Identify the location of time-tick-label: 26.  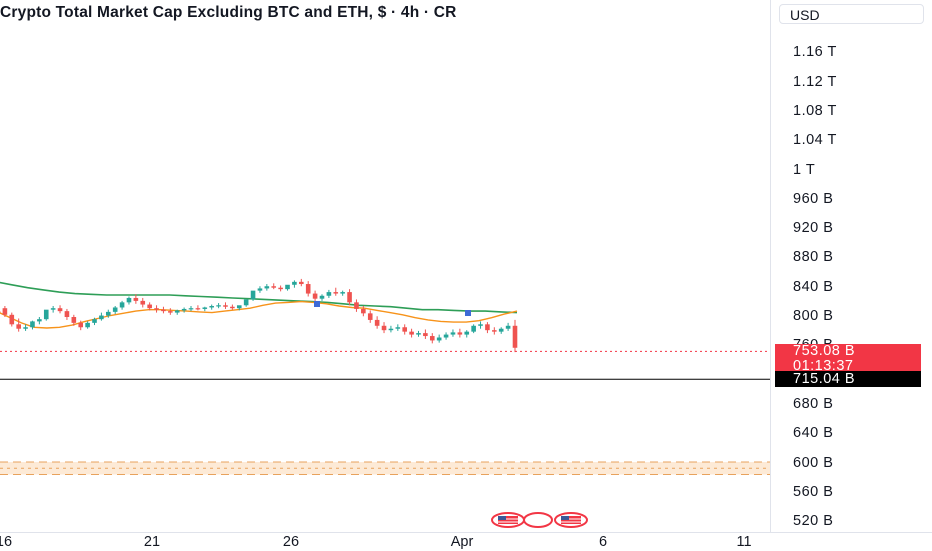
(291, 542).